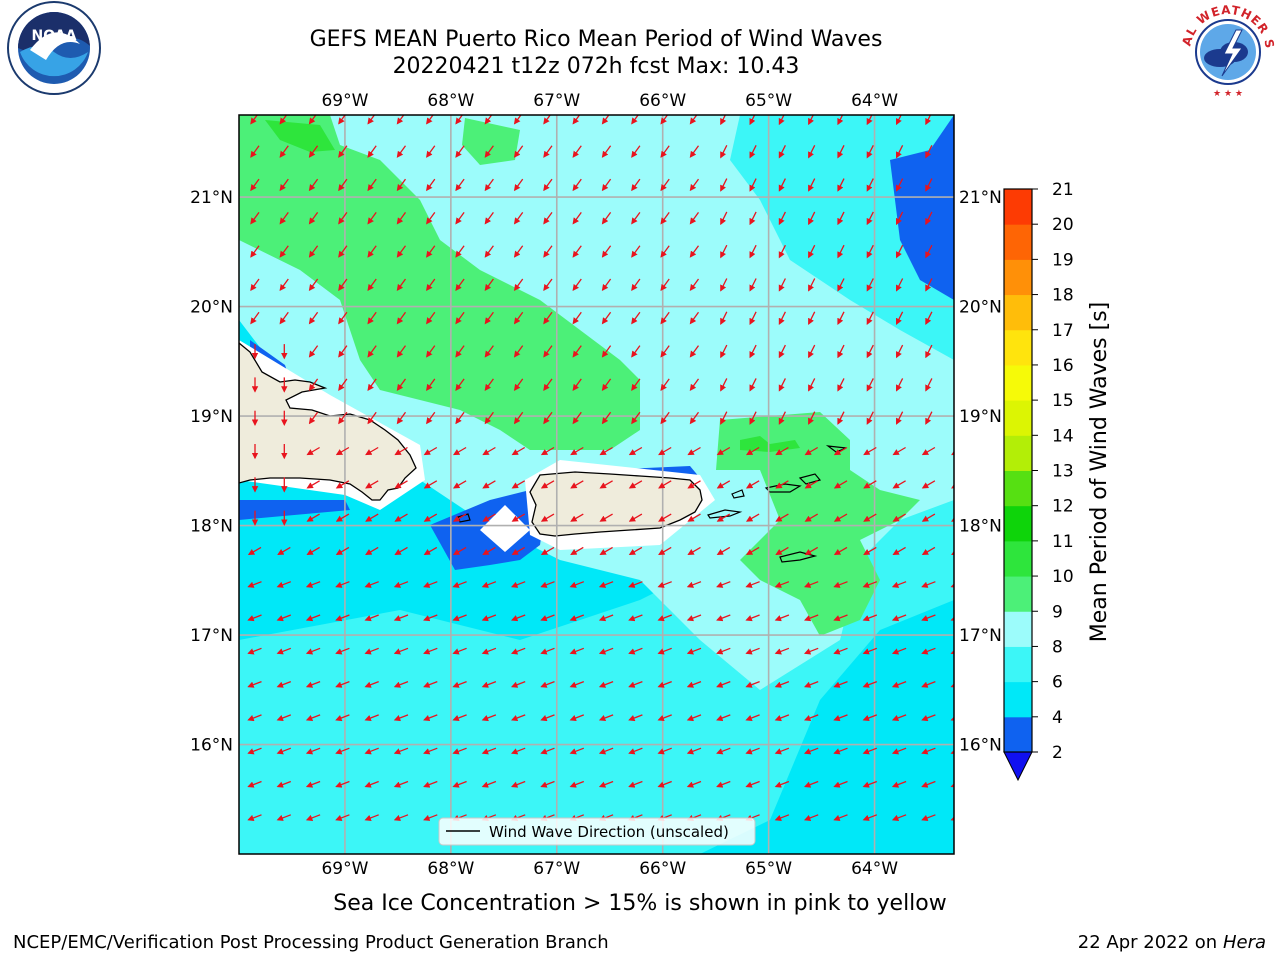 This screenshot has width=1280, height=960. I want to click on colorbar-tick-label: 10, so click(1063, 577).